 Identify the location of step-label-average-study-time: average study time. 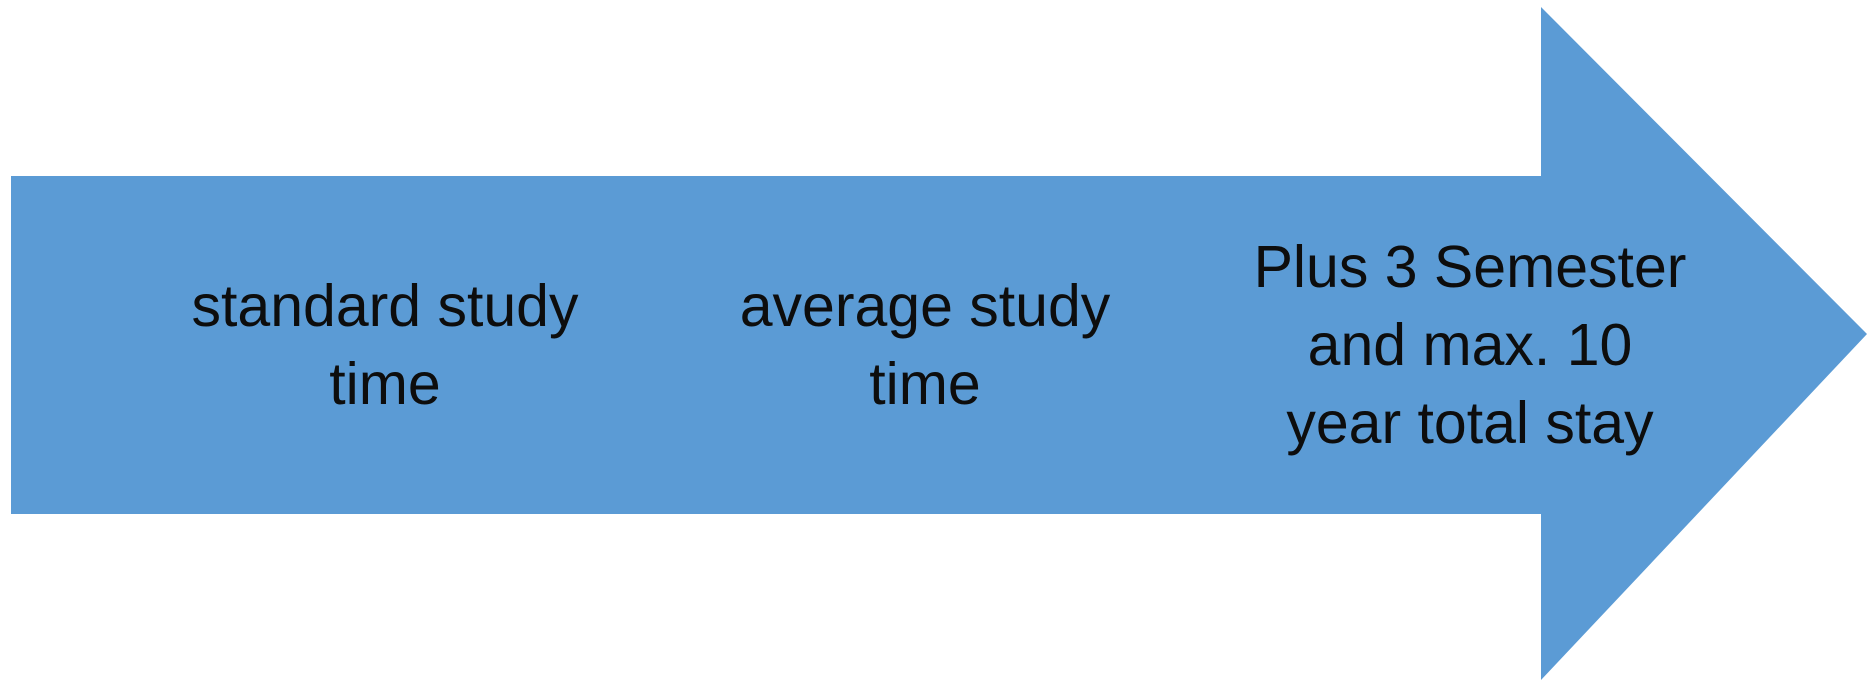
(925, 345).